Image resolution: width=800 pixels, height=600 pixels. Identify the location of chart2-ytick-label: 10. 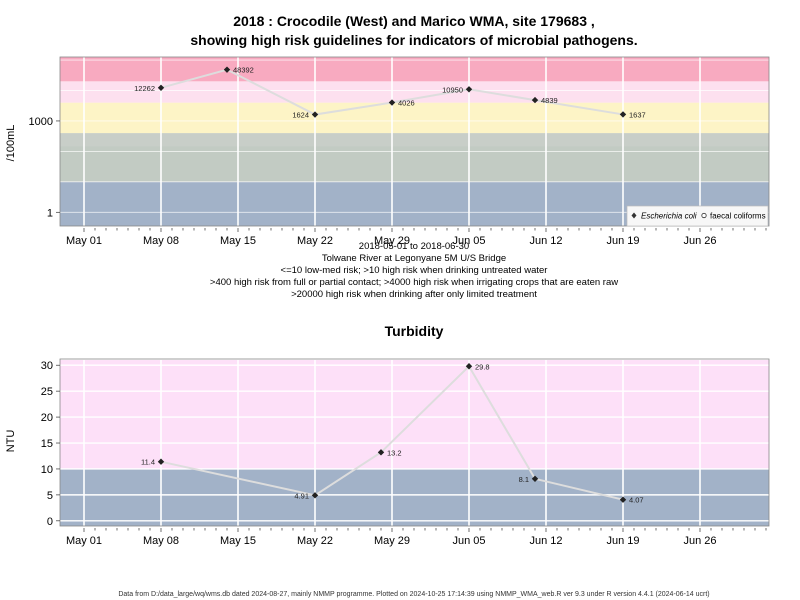
(47, 470).